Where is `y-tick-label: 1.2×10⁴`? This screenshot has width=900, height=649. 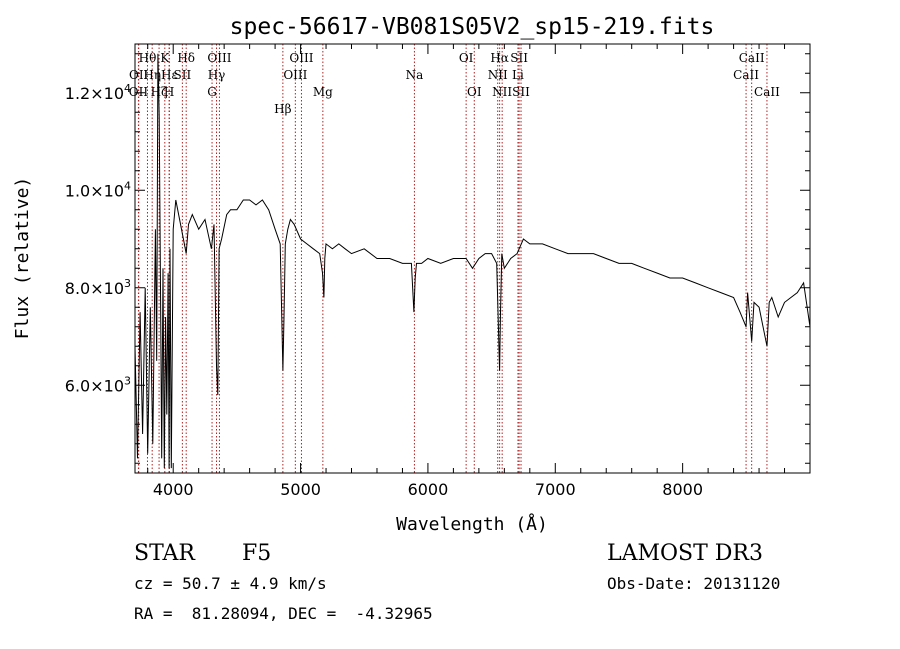
y-tick-label: 1.2×10⁴ is located at coordinates (98, 92).